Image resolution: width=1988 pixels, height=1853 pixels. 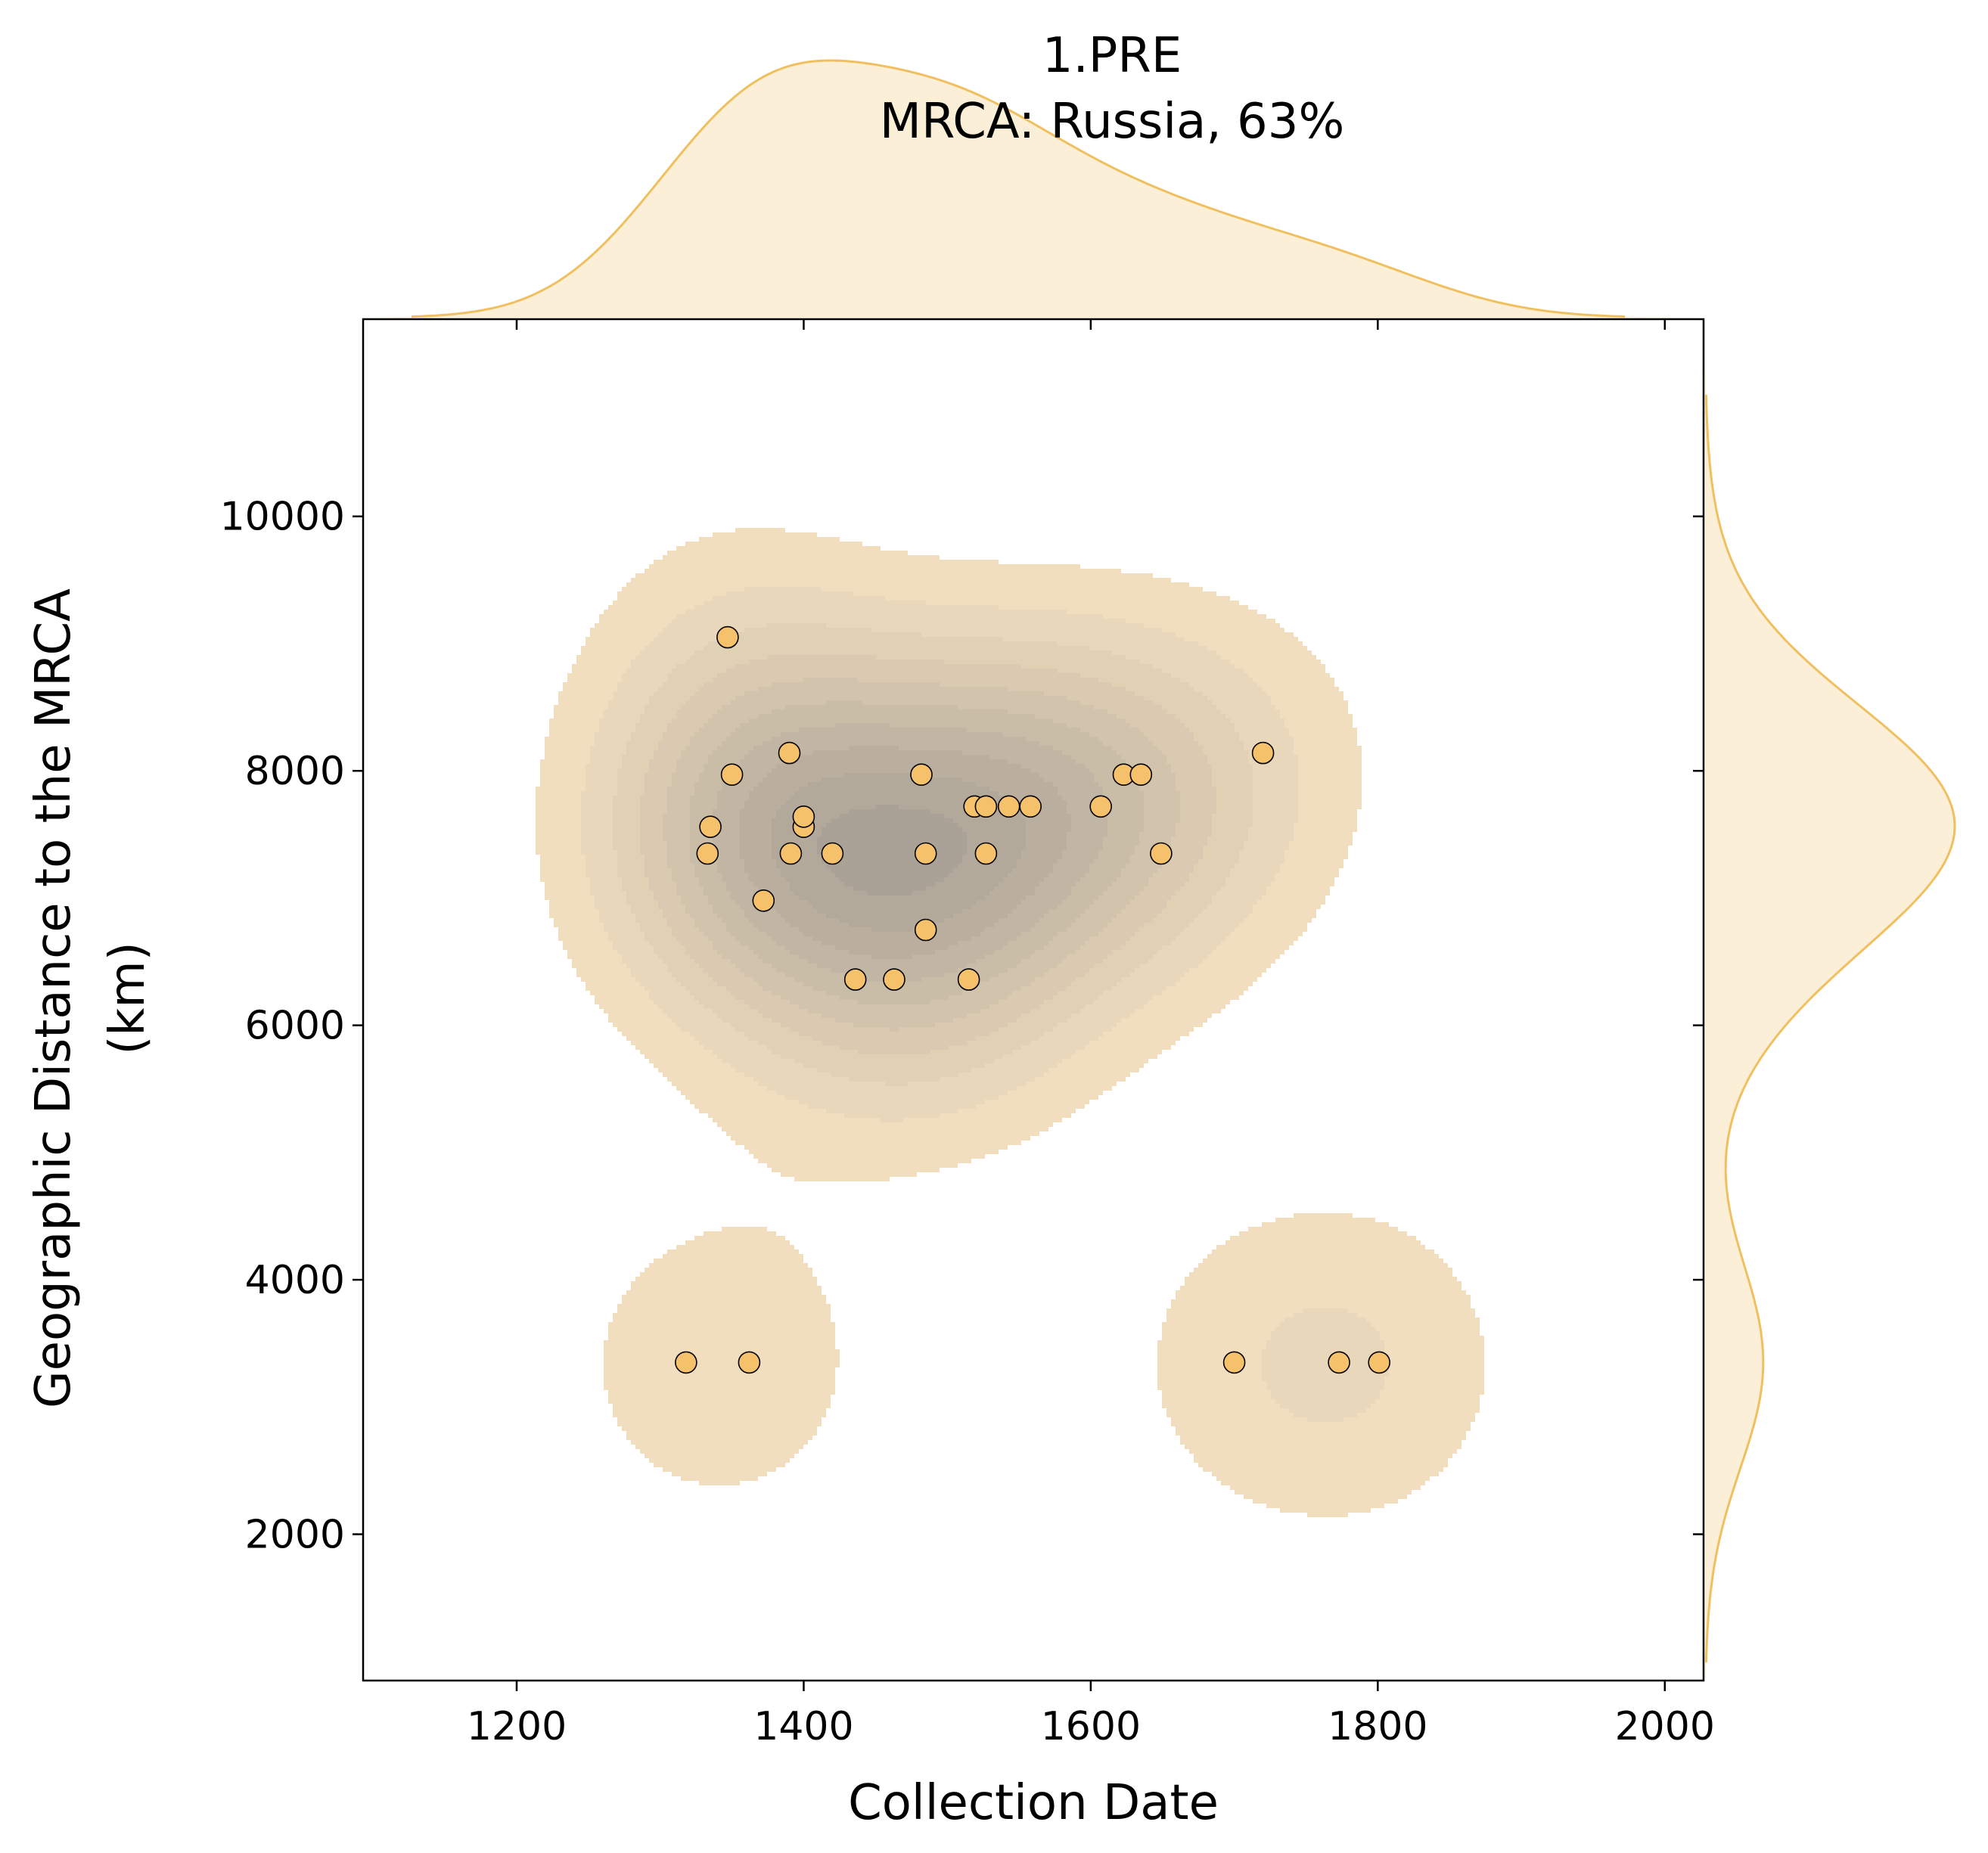 What do you see at coordinates (1830, 1028) in the screenshot?
I see `right-marginal-line` at bounding box center [1830, 1028].